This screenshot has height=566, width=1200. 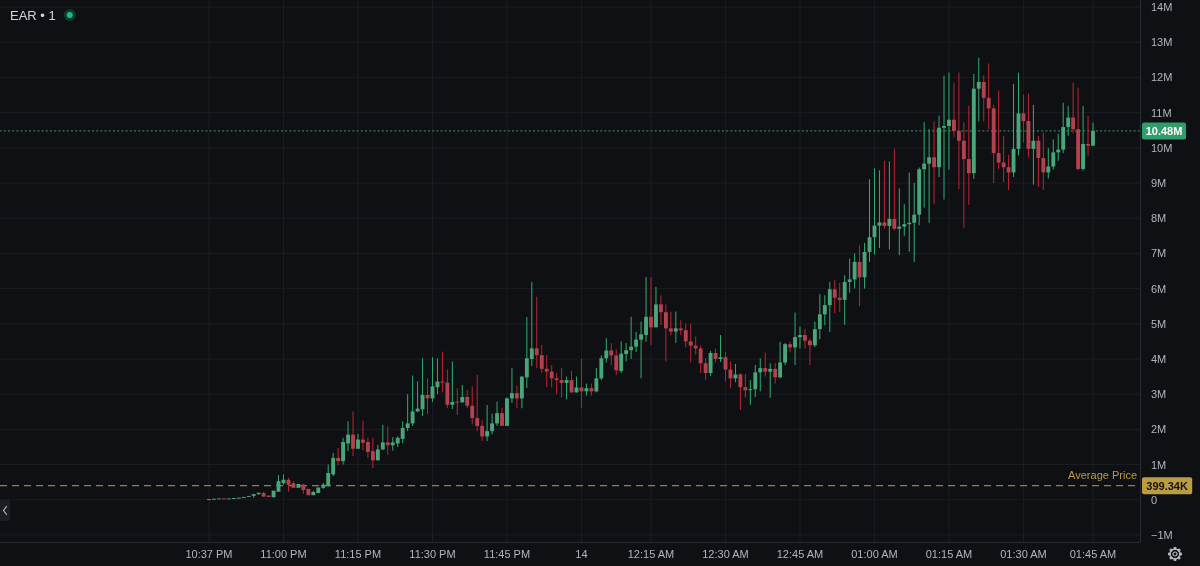 What do you see at coordinates (1154, 499) in the screenshot?
I see `y-tick-label: 0` at bounding box center [1154, 499].